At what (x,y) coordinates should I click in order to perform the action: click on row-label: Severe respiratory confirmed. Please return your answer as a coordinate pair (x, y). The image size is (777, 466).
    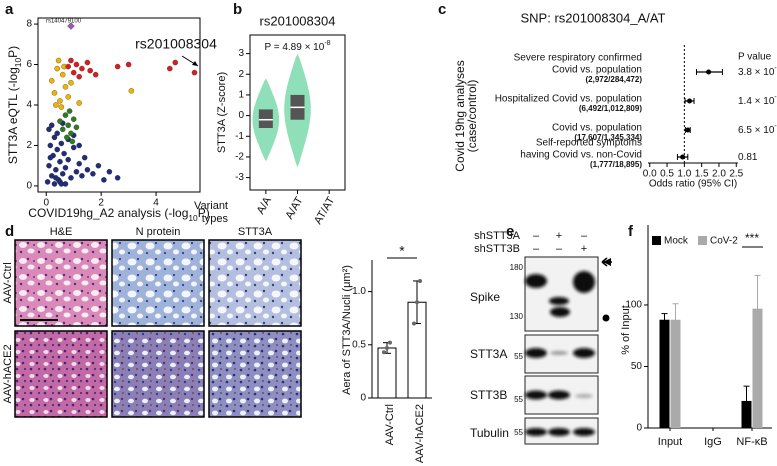
    Looking at the image, I should click on (578, 58).